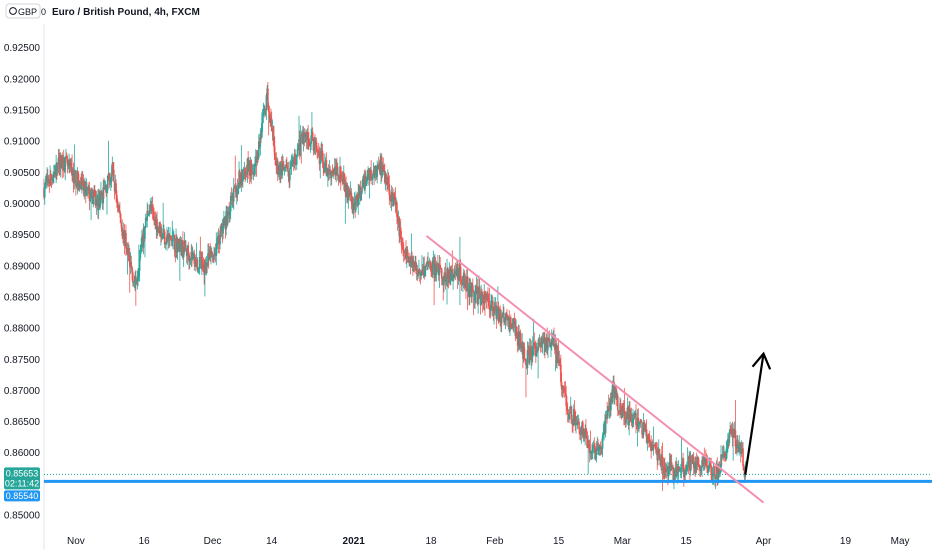 This screenshot has width=932, height=550. I want to click on support-level-pill: 0.85540, so click(22, 495).